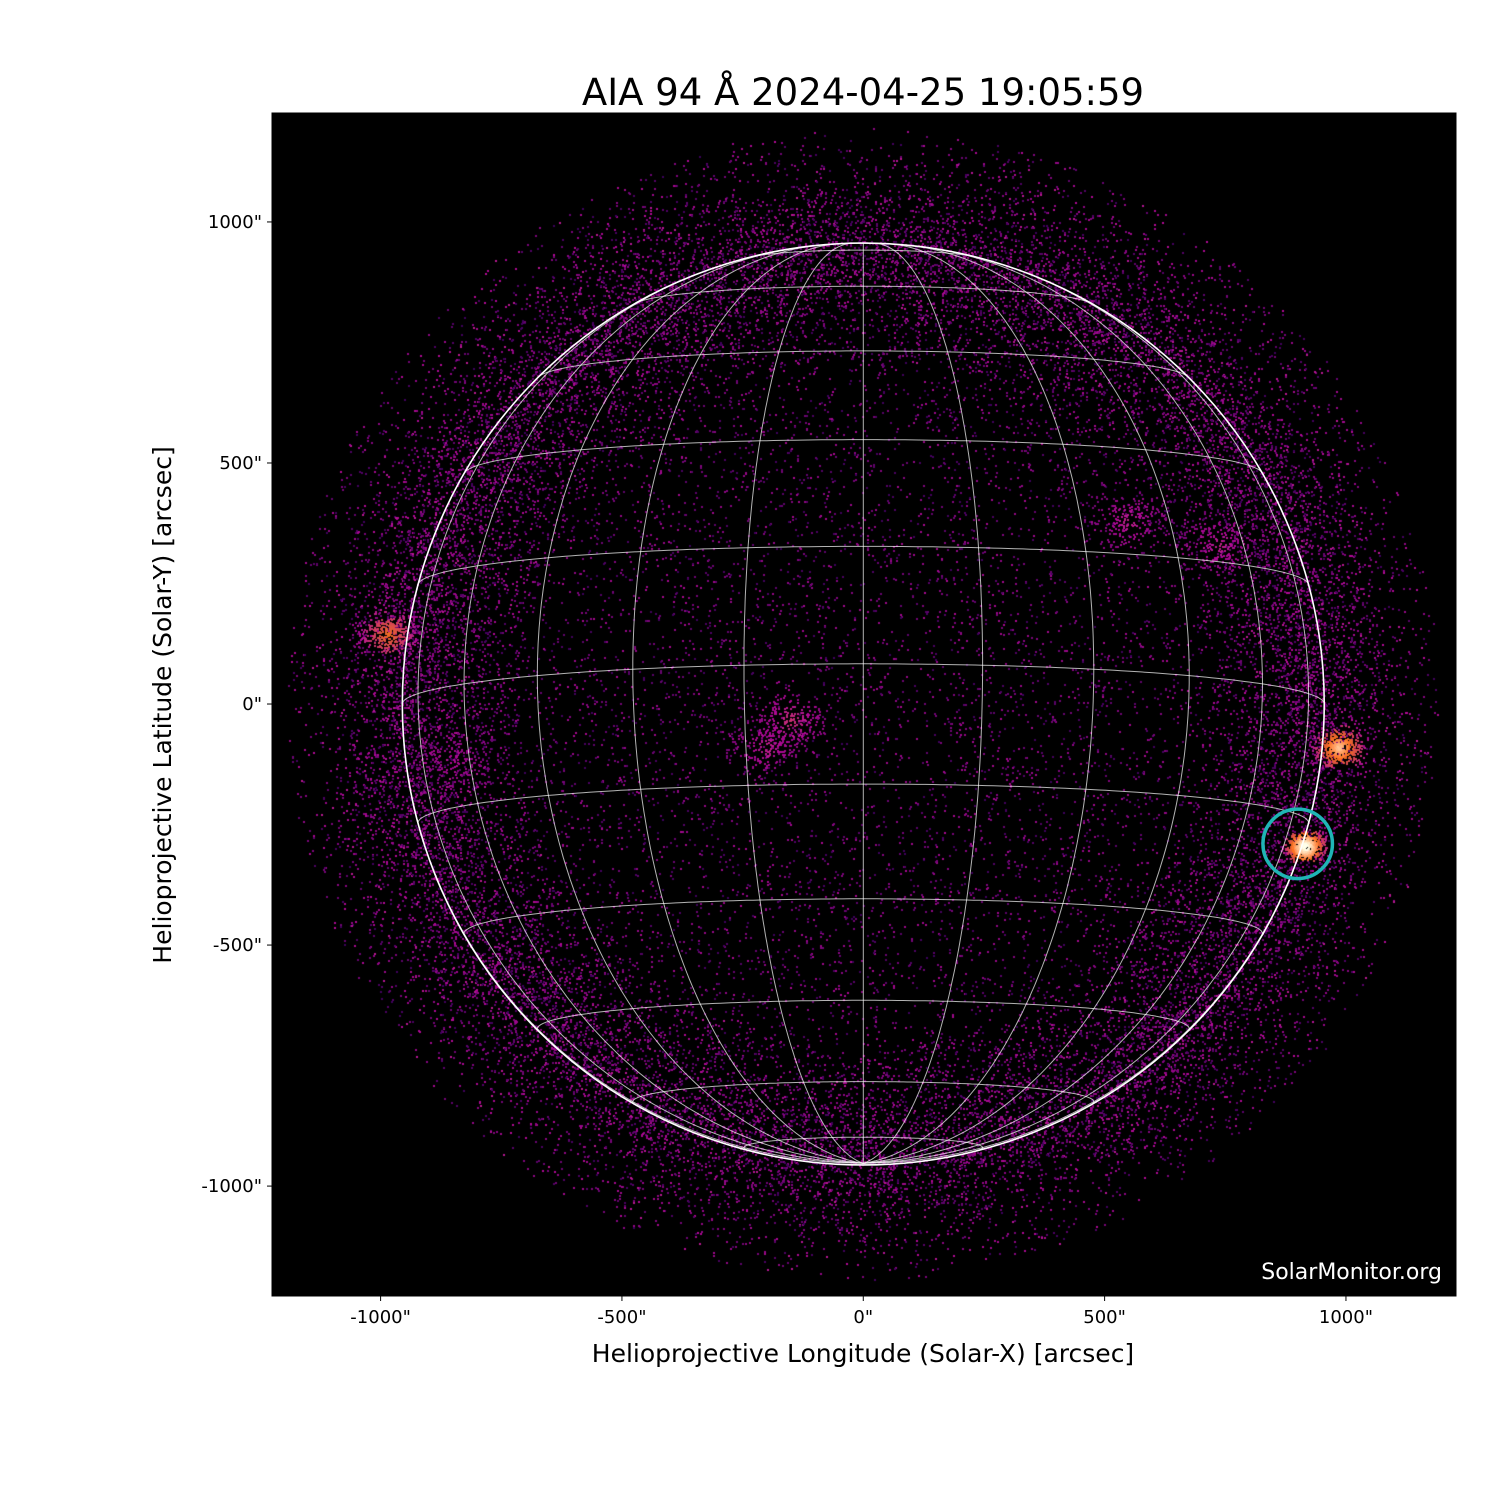 Image resolution: width=1500 pixels, height=1500 pixels. Describe the element at coordinates (1298, 844) in the screenshot. I see `active-region-marker` at that location.